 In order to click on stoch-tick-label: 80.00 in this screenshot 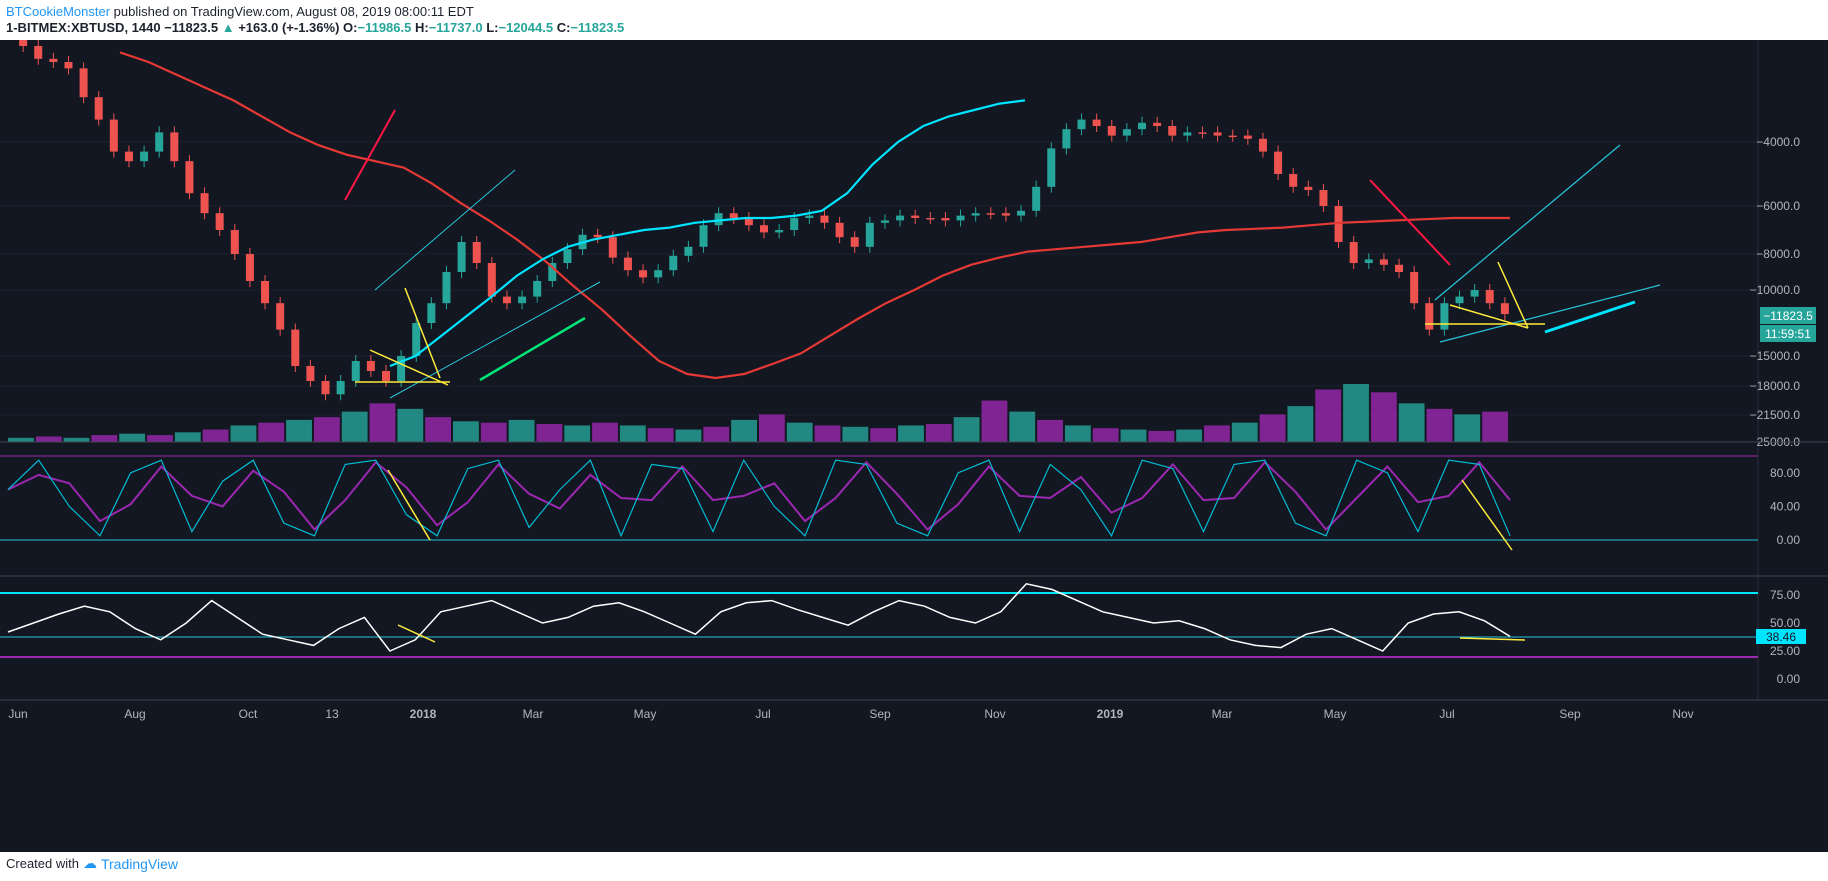, I will do `click(1785, 473)`.